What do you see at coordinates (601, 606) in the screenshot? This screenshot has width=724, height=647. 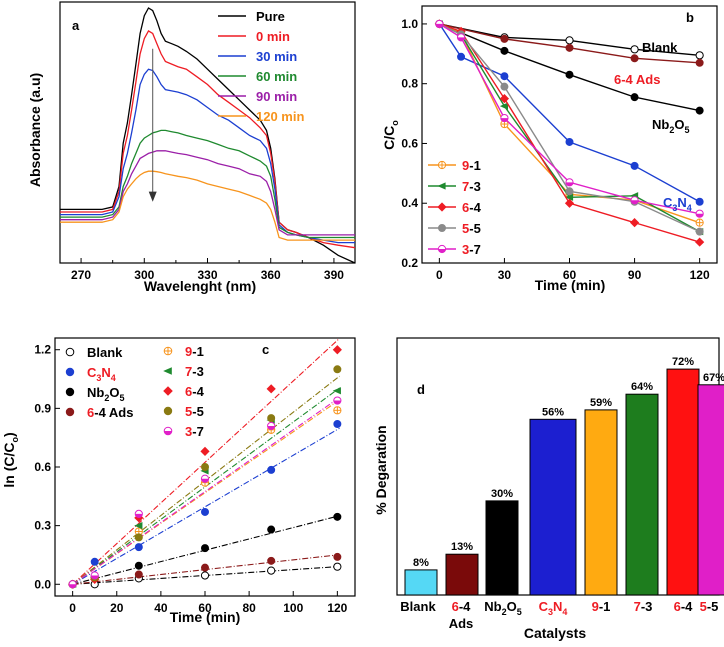 I see `cat-9-1: 9-1` at bounding box center [601, 606].